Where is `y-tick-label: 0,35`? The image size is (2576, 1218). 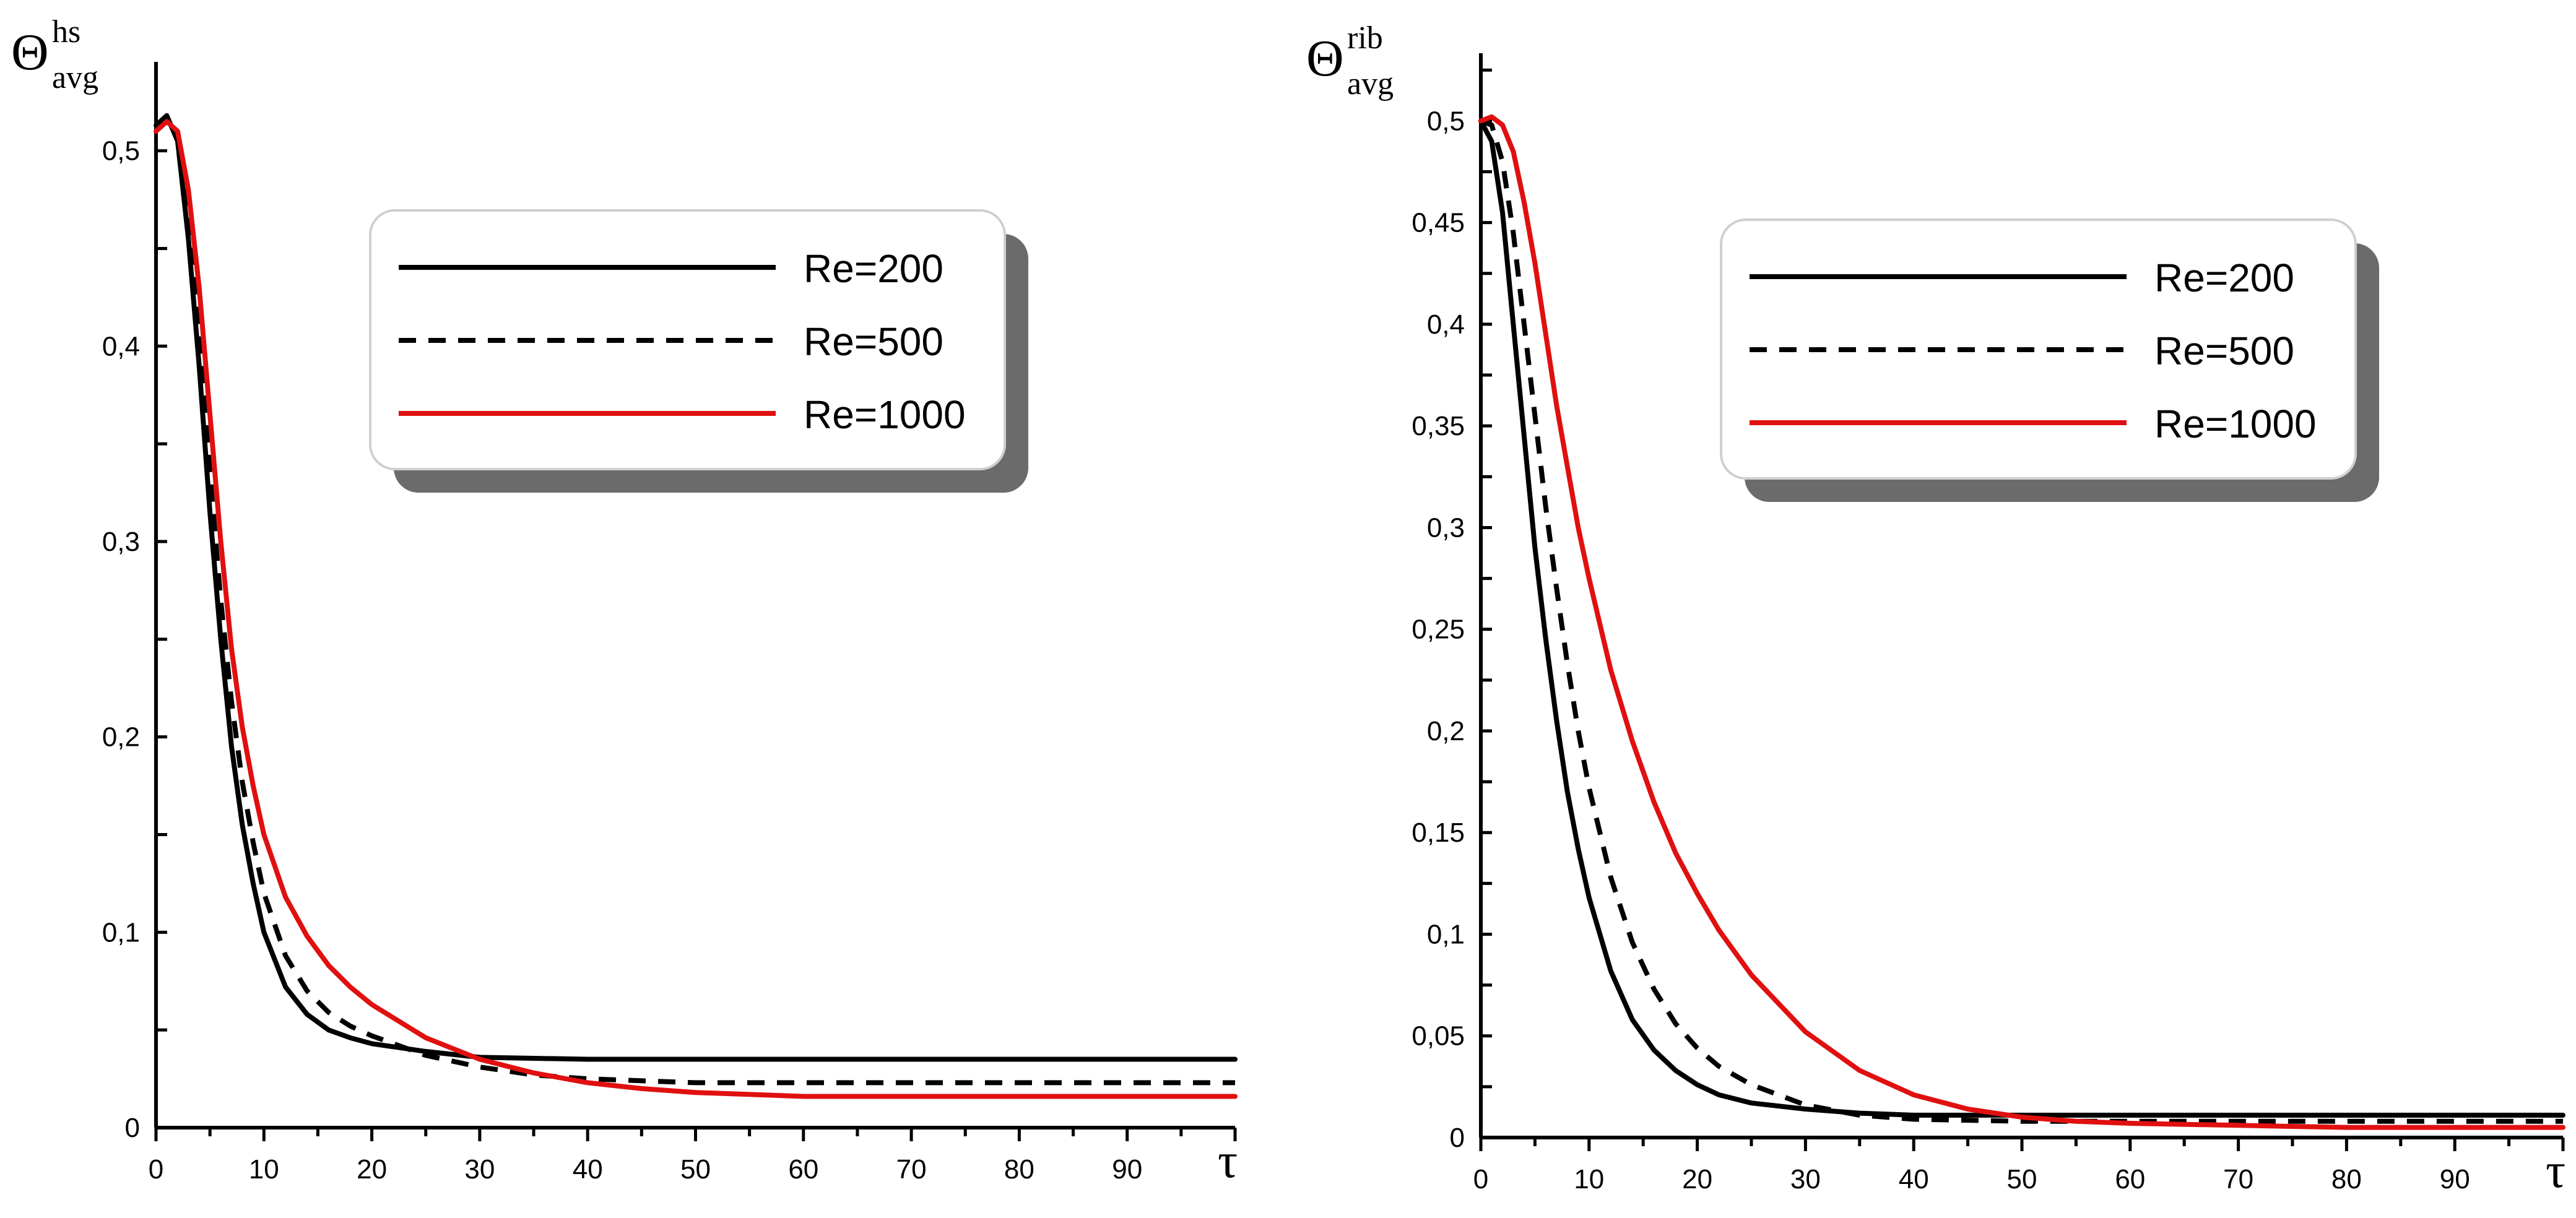 y-tick-label: 0,35 is located at coordinates (1438, 426).